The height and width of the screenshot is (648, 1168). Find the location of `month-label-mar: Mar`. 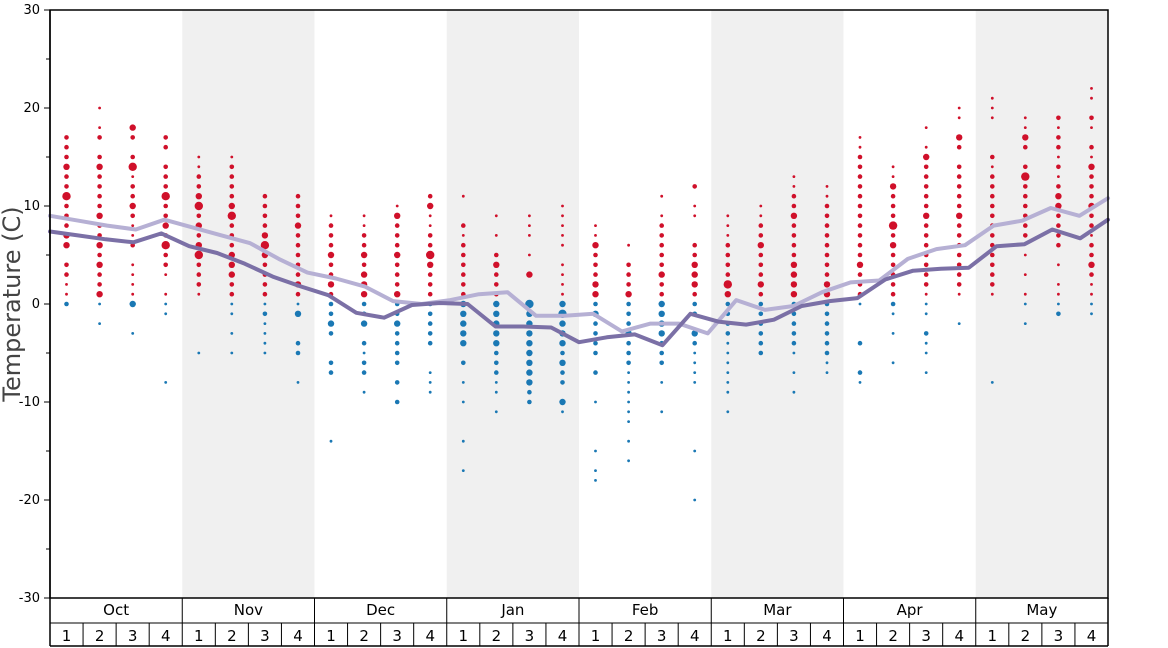

month-label-mar: Mar is located at coordinates (777, 610).